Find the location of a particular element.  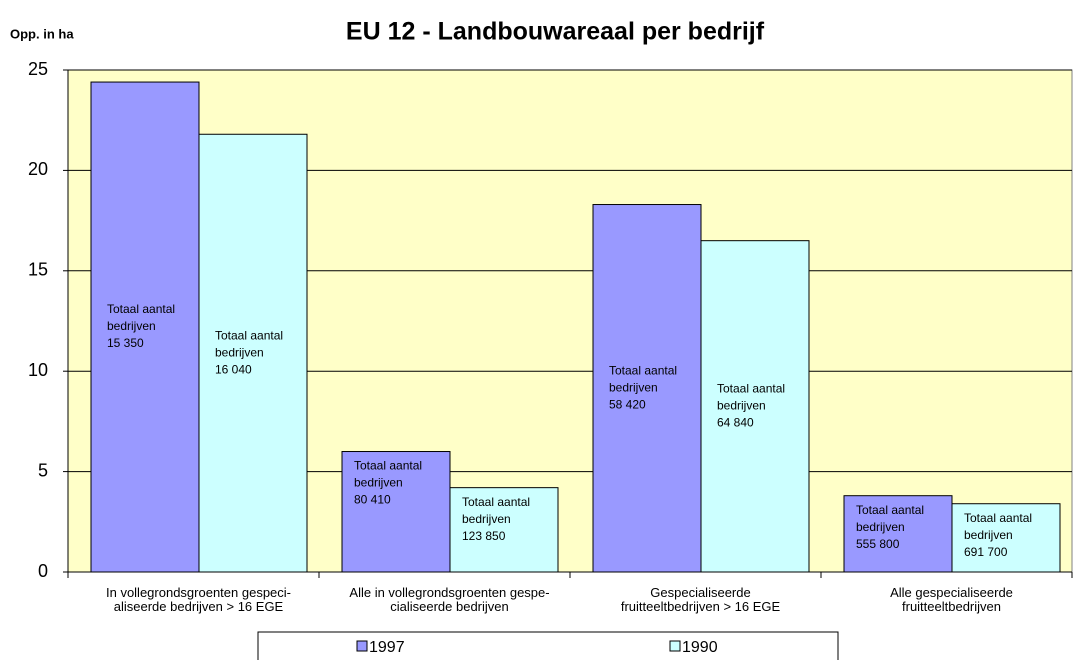

y-tick-label: 10 is located at coordinates (38, 370).